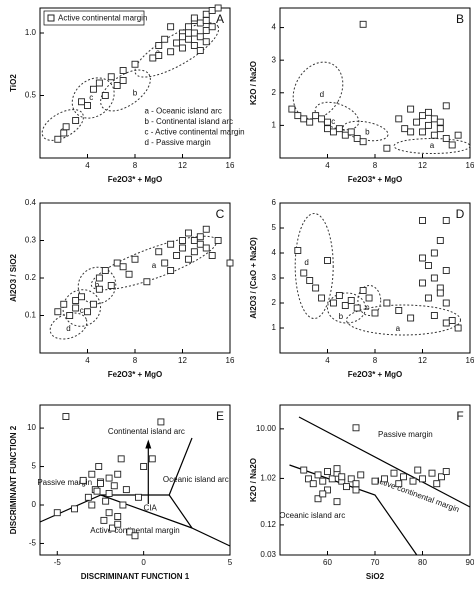 The height and width of the screenshot is (600, 474). Describe the element at coordinates (375, 562) in the screenshot. I see `x-tick-label: 70` at that location.